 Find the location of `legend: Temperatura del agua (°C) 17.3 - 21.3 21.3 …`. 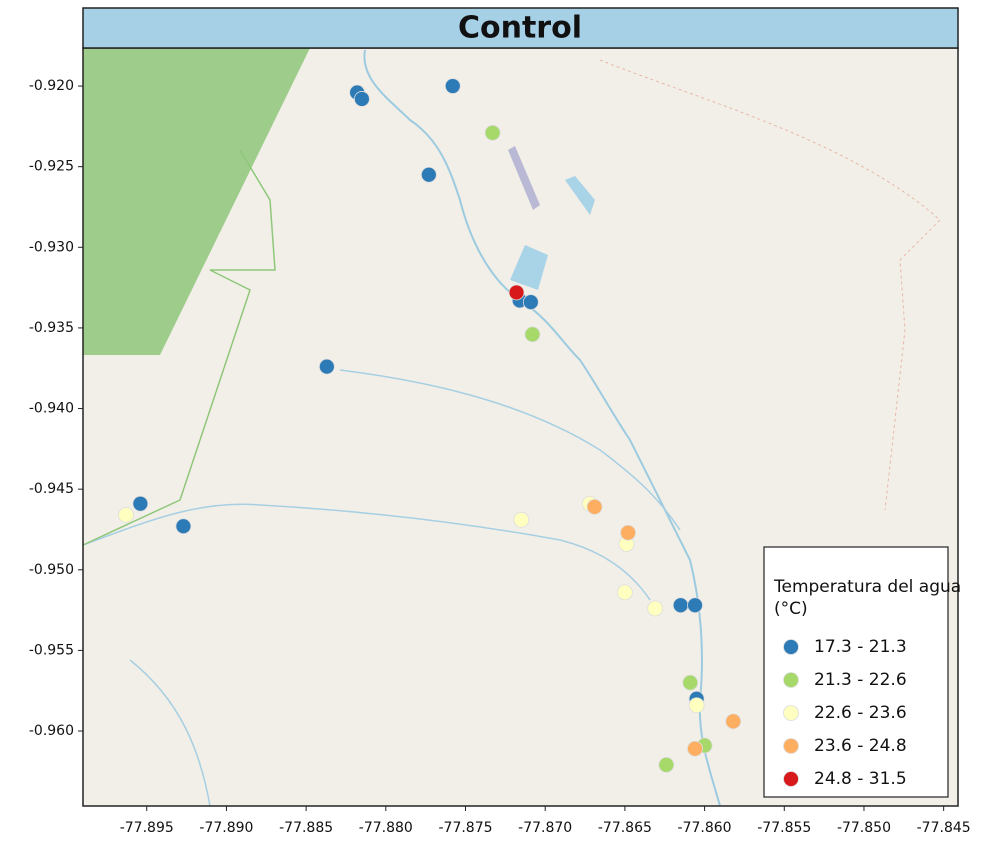

legend: Temperatura del agua (°C) 17.3 - 21.3 21.3 … is located at coordinates (862, 672).